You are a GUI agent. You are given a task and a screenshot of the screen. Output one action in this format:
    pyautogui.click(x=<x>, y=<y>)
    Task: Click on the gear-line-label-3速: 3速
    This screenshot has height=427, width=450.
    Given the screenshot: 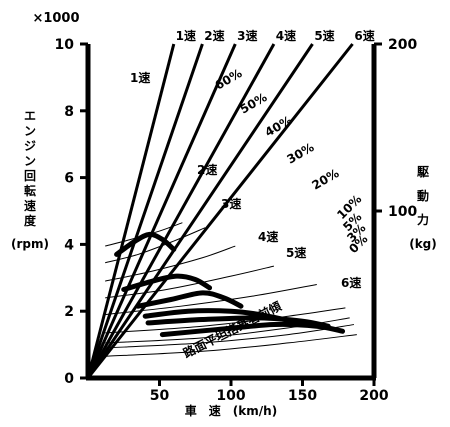 What is the action you would take?
    pyautogui.click(x=247, y=35)
    